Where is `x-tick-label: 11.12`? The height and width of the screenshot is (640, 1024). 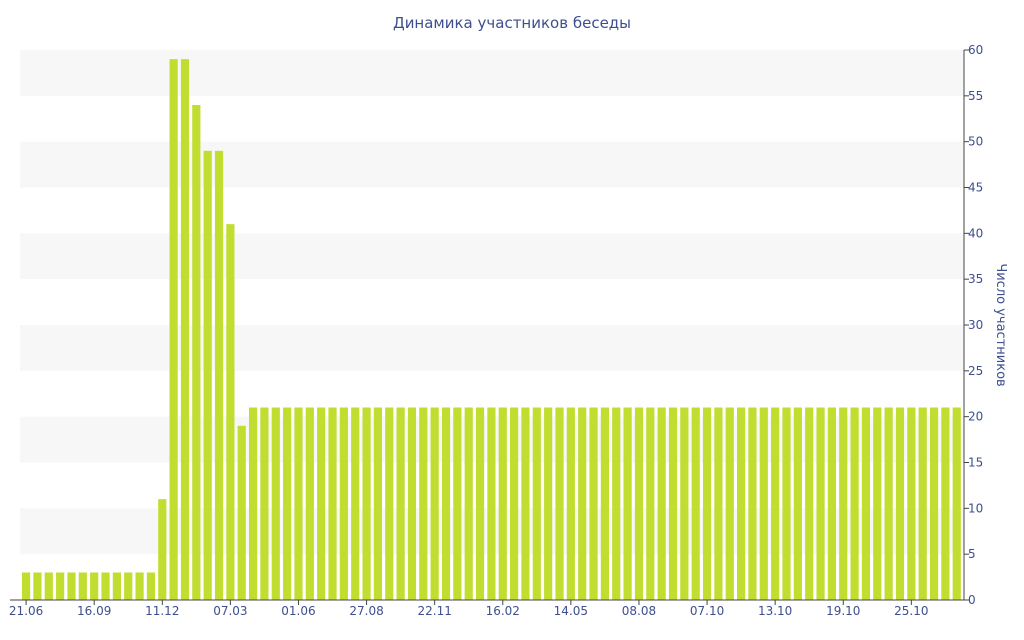 x-tick-label: 11.12 is located at coordinates (162, 611).